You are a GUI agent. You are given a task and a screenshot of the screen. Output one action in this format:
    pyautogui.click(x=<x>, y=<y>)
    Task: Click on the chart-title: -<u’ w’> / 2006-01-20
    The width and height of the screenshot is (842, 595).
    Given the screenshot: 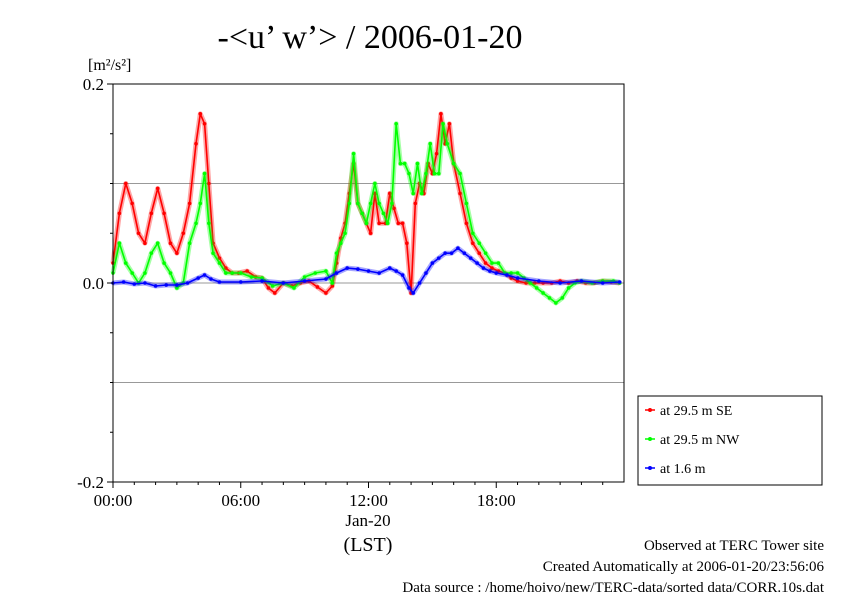 What is the action you would take?
    pyautogui.click(x=370, y=37)
    